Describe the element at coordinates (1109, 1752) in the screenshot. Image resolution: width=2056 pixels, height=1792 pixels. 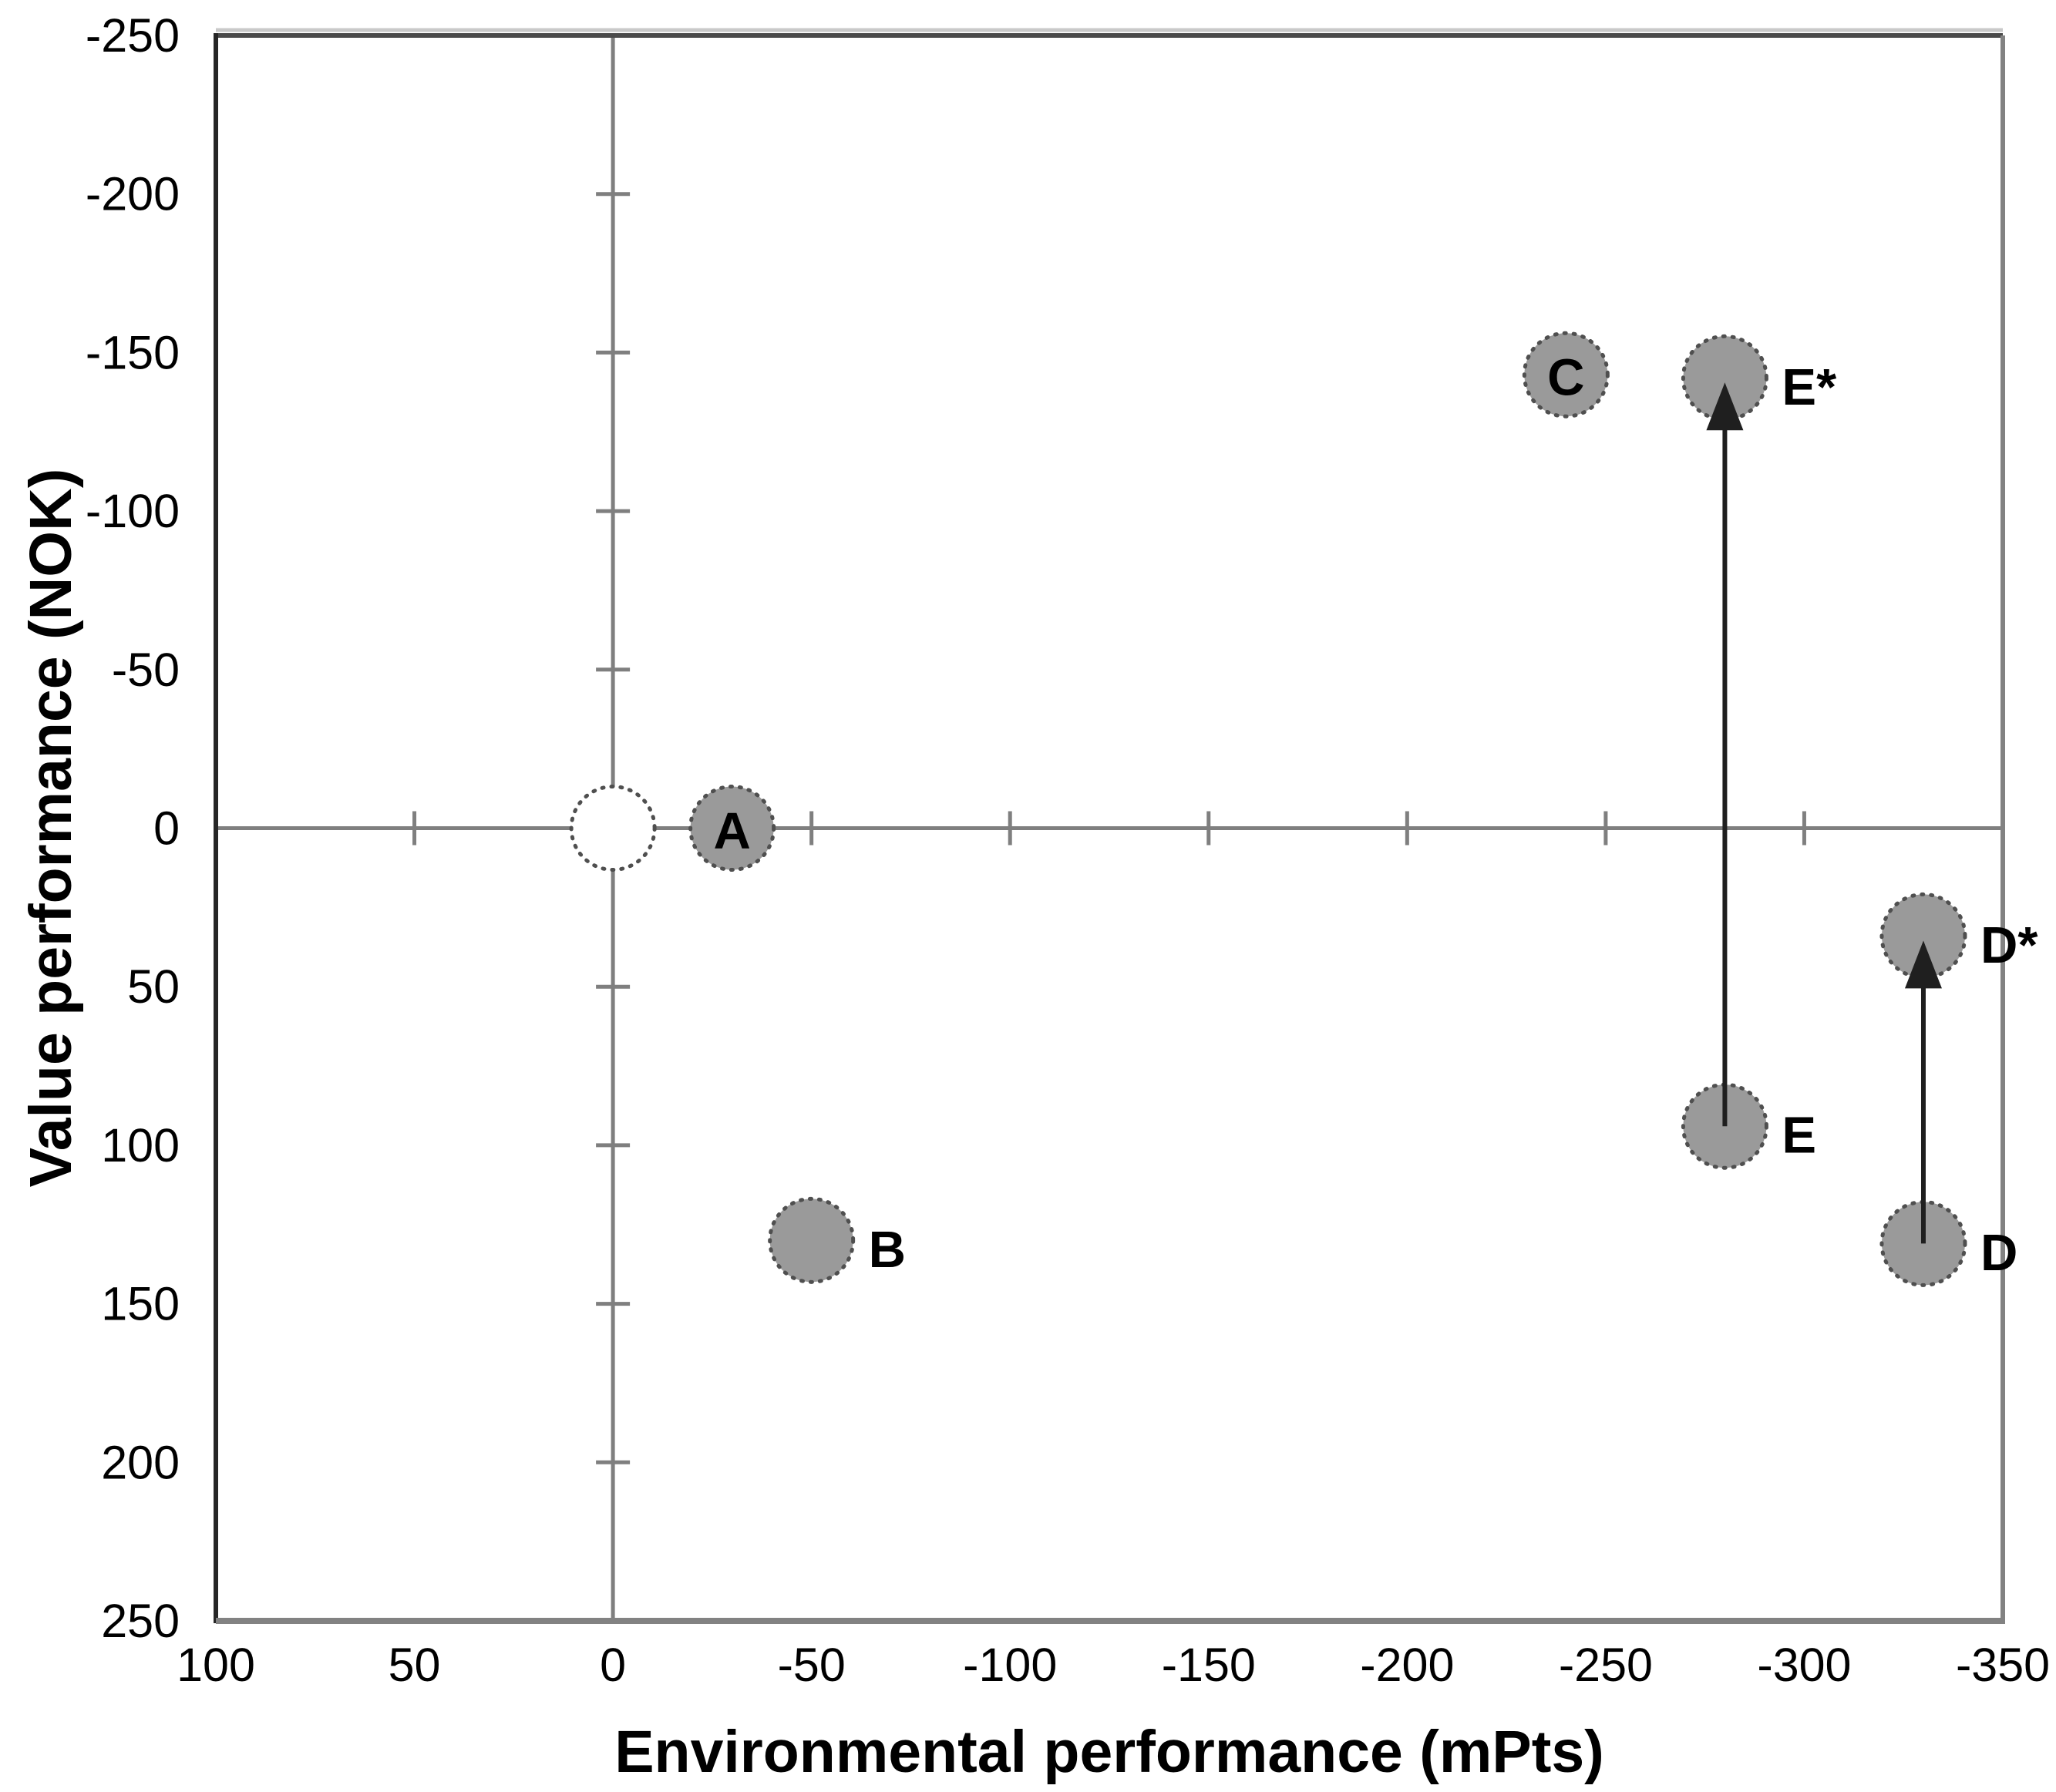
I see `x-axis-title: Environmental performance (mPts)` at that location.